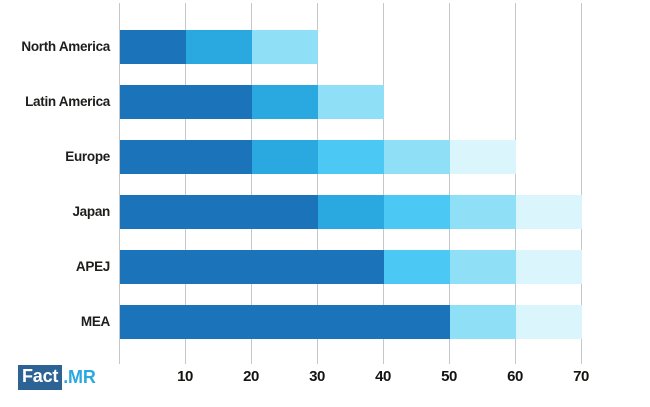 The image size is (650, 407). What do you see at coordinates (515, 376) in the screenshot?
I see `x-tick-label-60: 60` at bounding box center [515, 376].